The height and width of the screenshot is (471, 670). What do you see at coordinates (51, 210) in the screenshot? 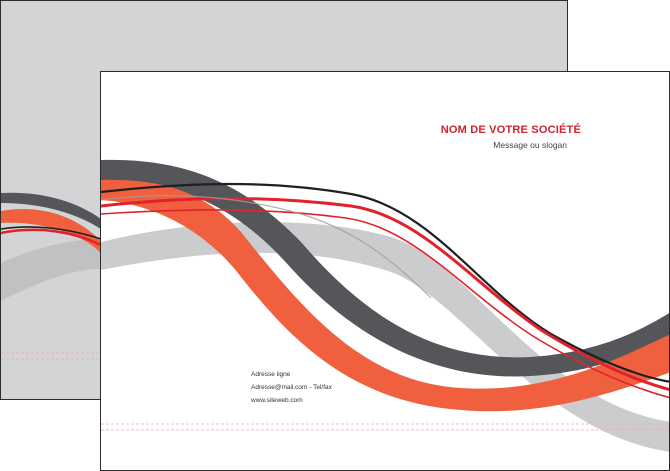
I see `back-dark-band` at bounding box center [51, 210].